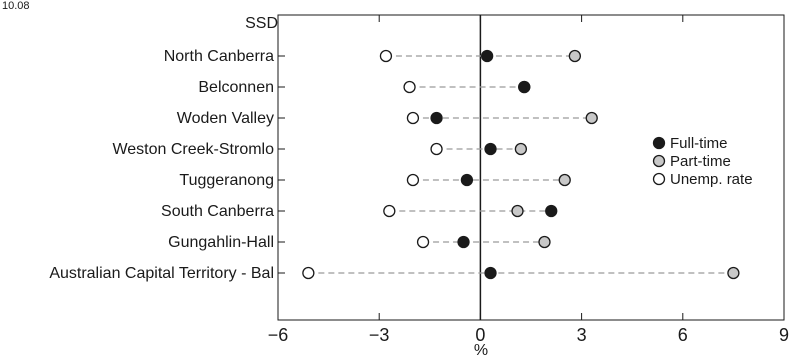  What do you see at coordinates (659, 143) in the screenshot?
I see `legend-marker-full-time` at bounding box center [659, 143].